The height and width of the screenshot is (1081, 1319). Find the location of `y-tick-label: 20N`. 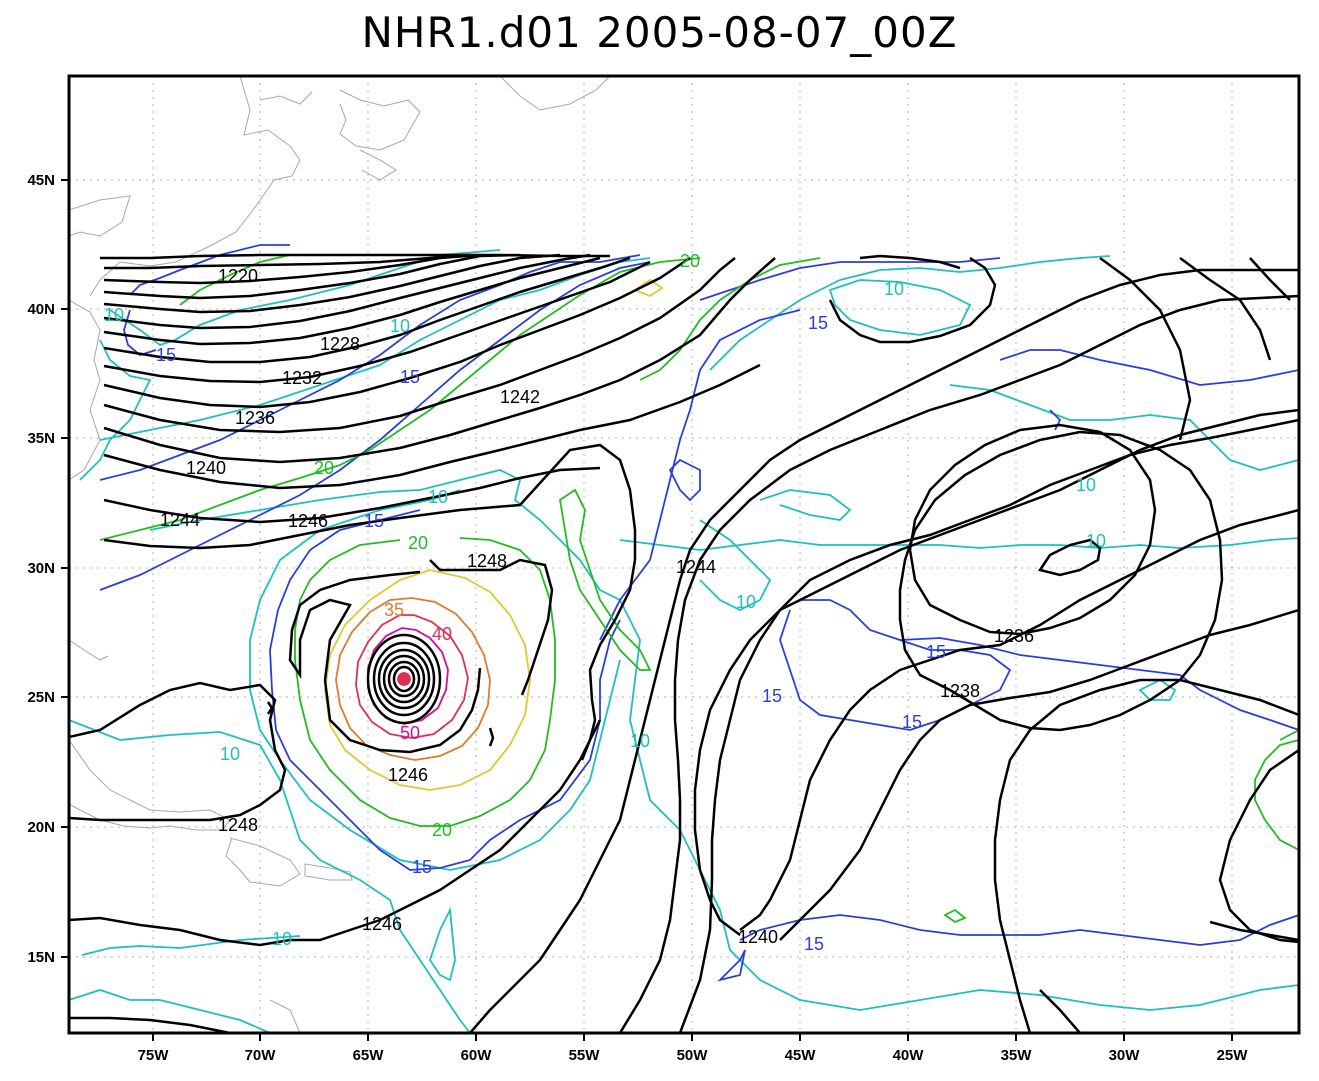

y-tick-label: 20N is located at coordinates (41, 827).